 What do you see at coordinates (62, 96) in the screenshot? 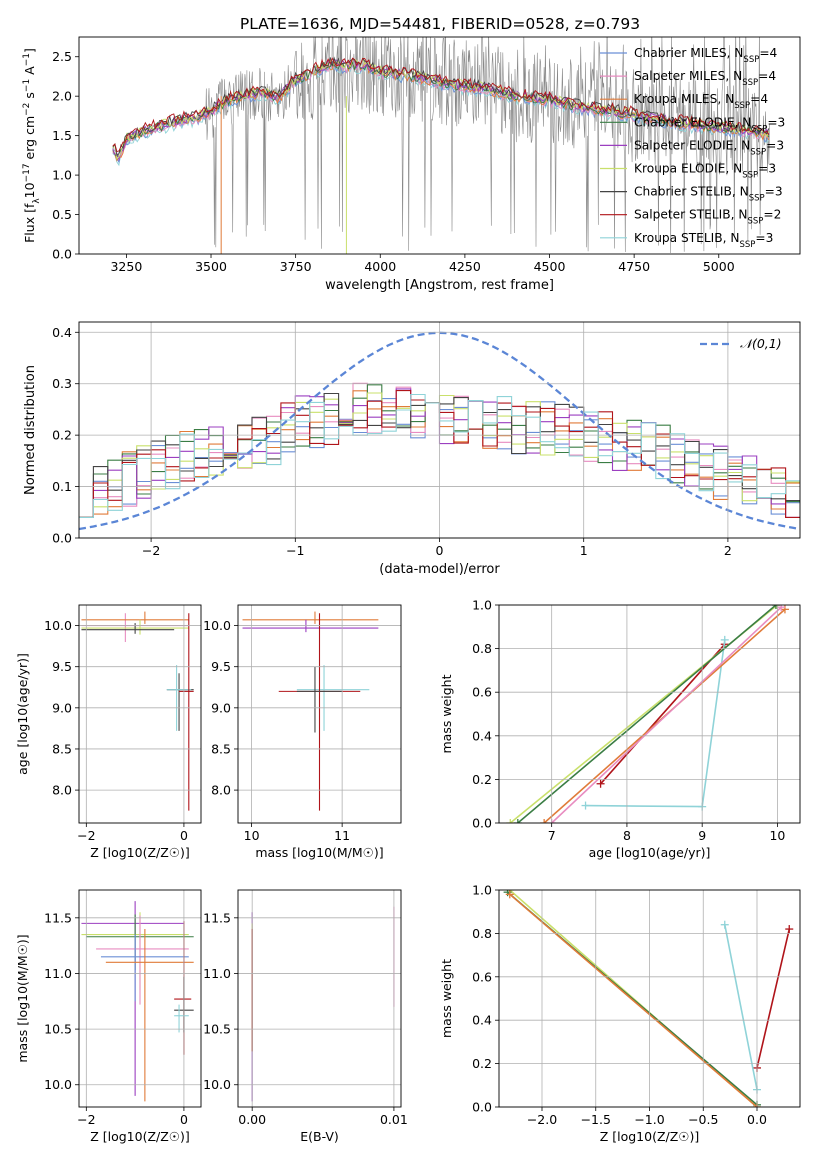
I see `y-tick-label: 2.0` at bounding box center [62, 96].